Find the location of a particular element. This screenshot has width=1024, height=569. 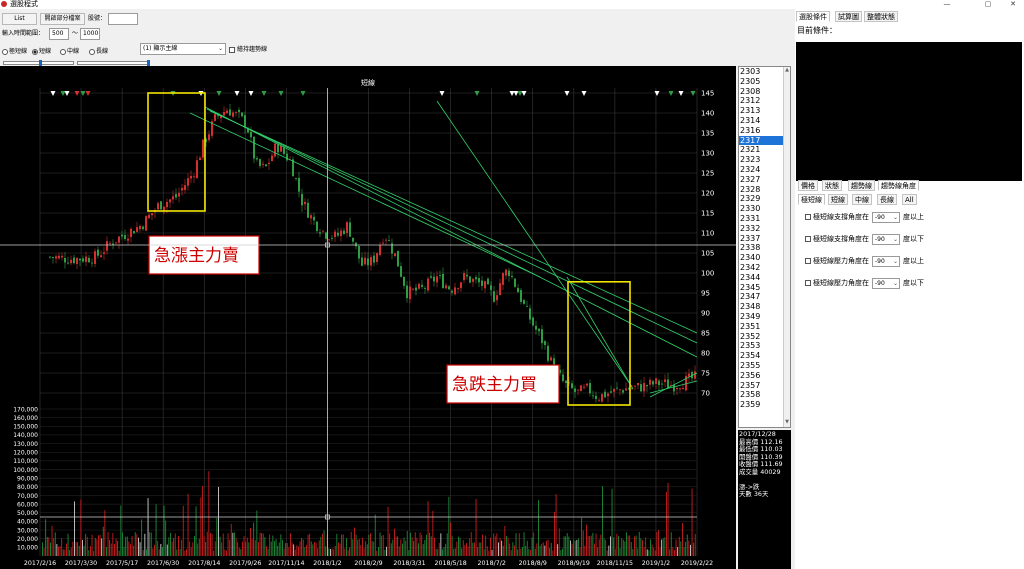

stock-code-item: 2340 is located at coordinates (750, 258).